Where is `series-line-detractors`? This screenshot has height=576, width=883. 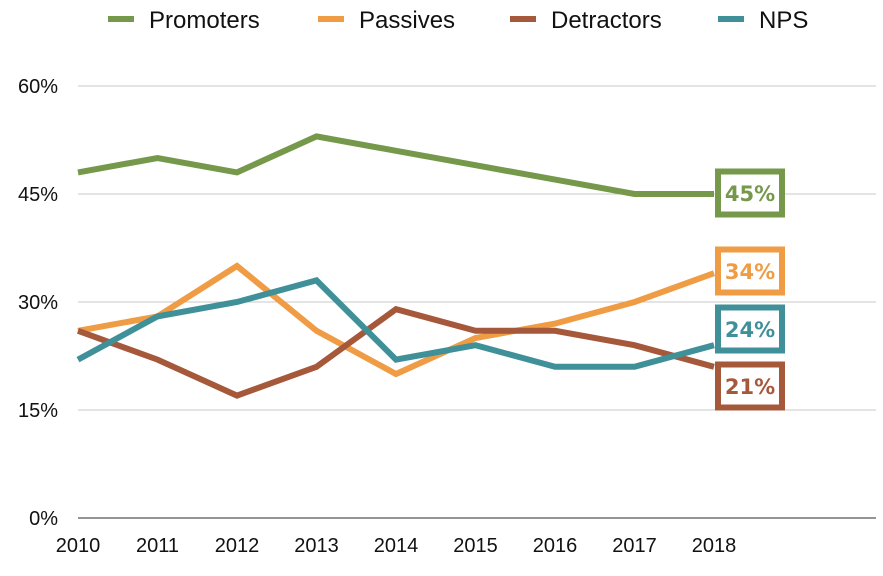 series-line-detractors is located at coordinates (395, 352).